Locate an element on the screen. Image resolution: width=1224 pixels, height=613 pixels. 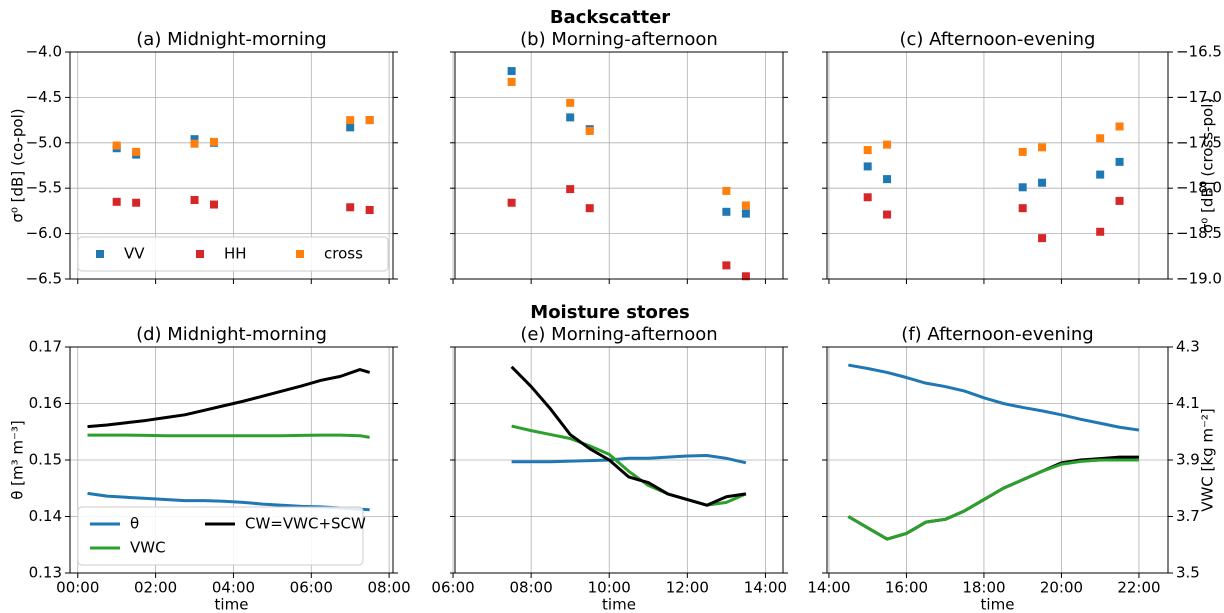
y2-tick-label: 3.9 is located at coordinates (1188, 460).